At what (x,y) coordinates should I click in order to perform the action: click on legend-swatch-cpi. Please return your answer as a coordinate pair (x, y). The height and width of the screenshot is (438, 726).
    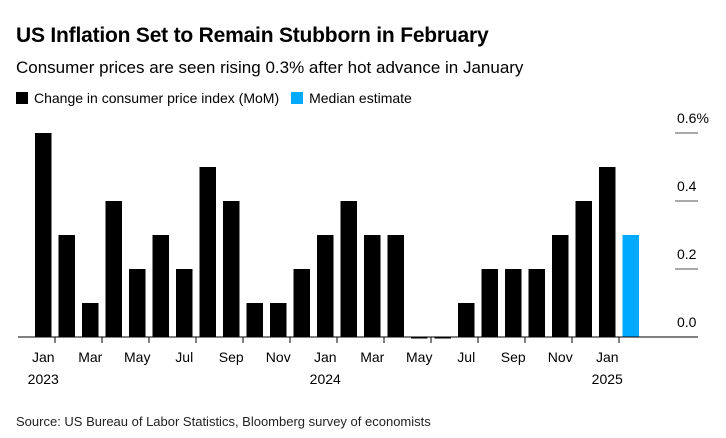
    Looking at the image, I should click on (22, 98).